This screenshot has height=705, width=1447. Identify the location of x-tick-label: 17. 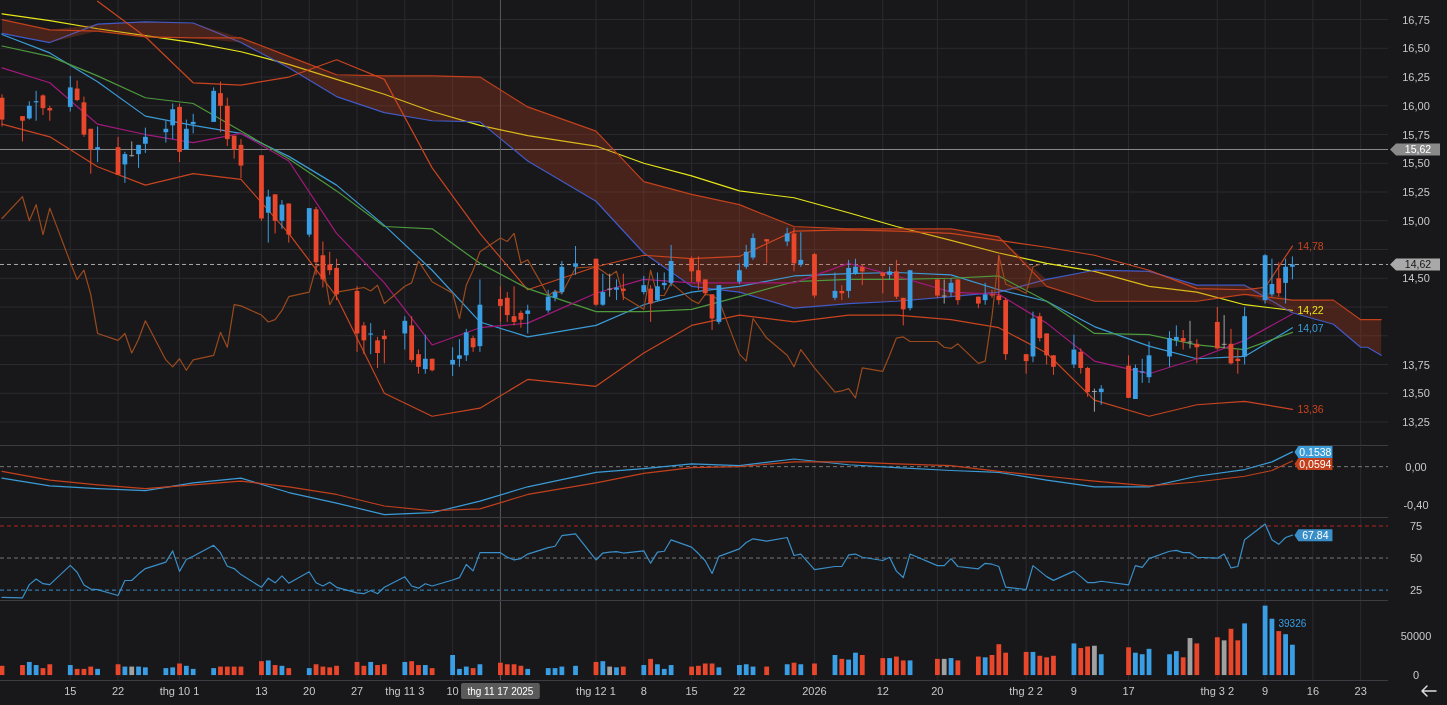
(1128, 691).